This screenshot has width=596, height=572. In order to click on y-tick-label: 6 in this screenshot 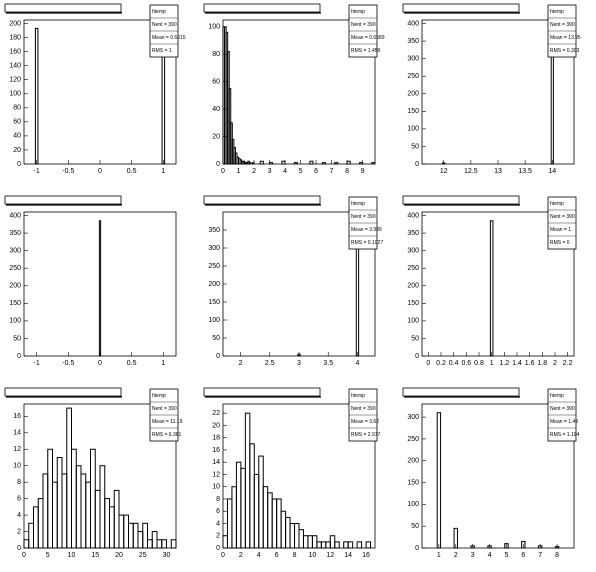, I will do `click(218, 511)`.